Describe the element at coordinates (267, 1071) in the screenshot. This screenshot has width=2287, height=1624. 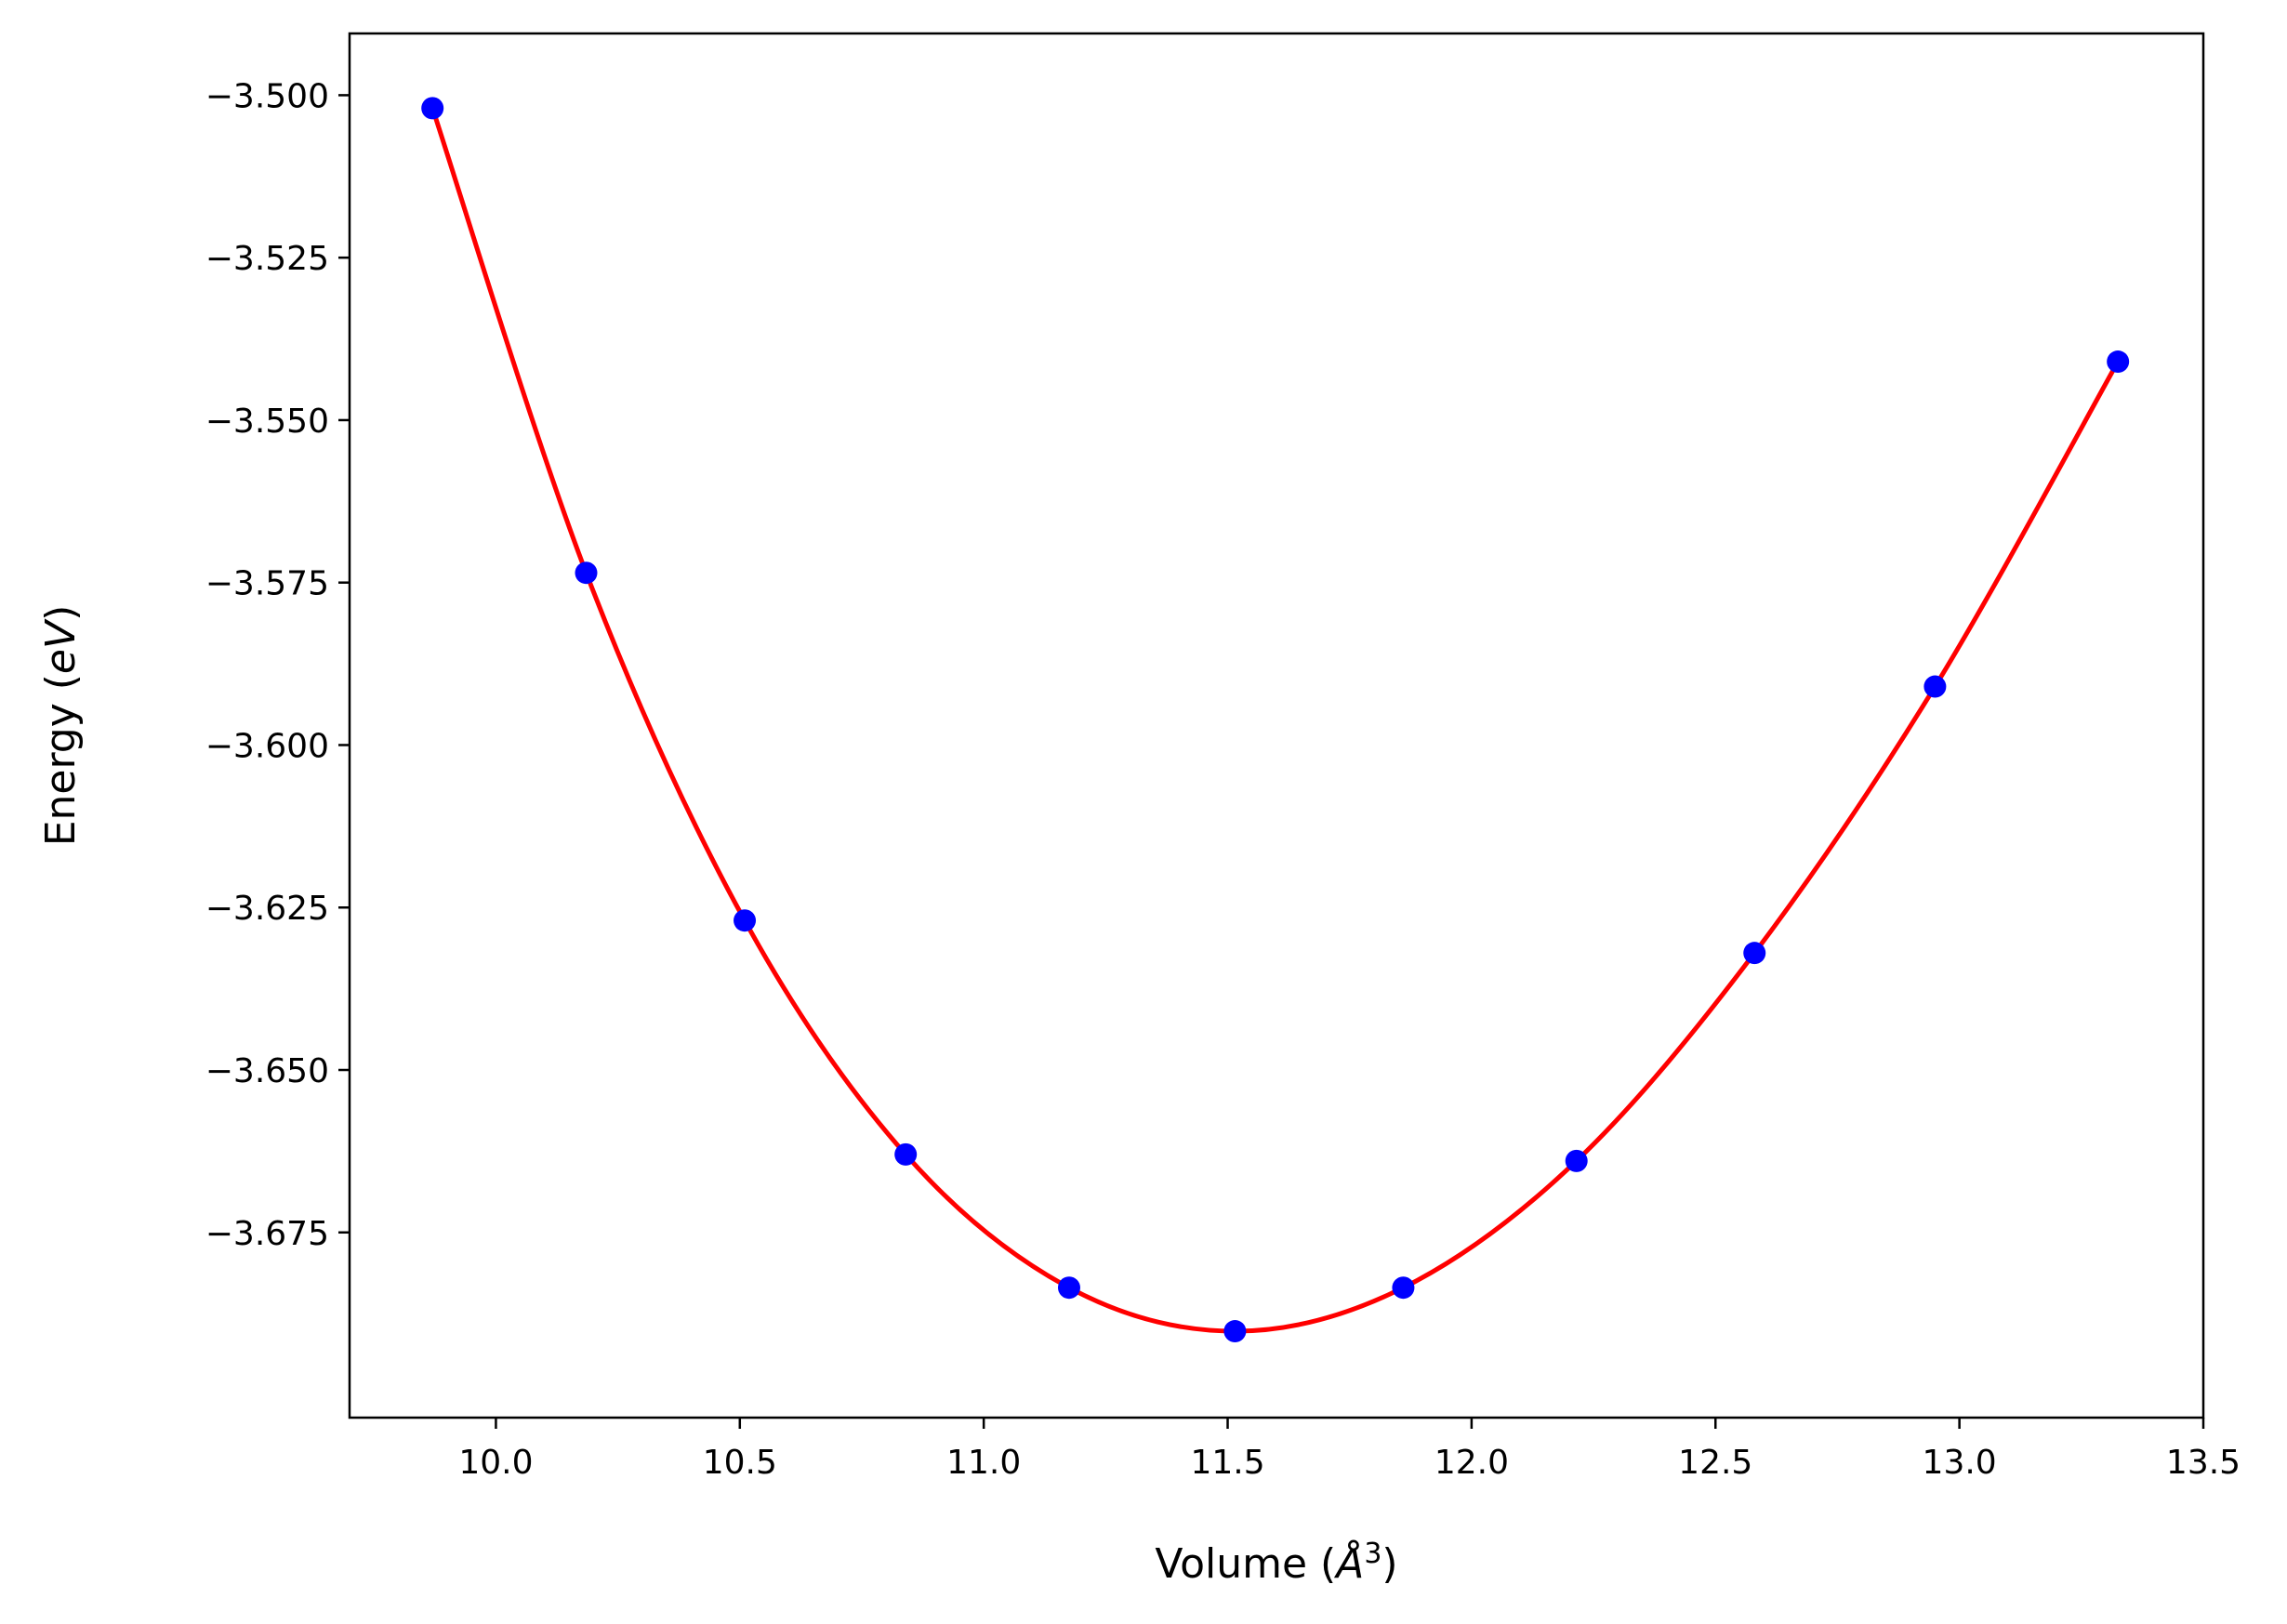
I see `y-tick-label: −3.650` at that location.